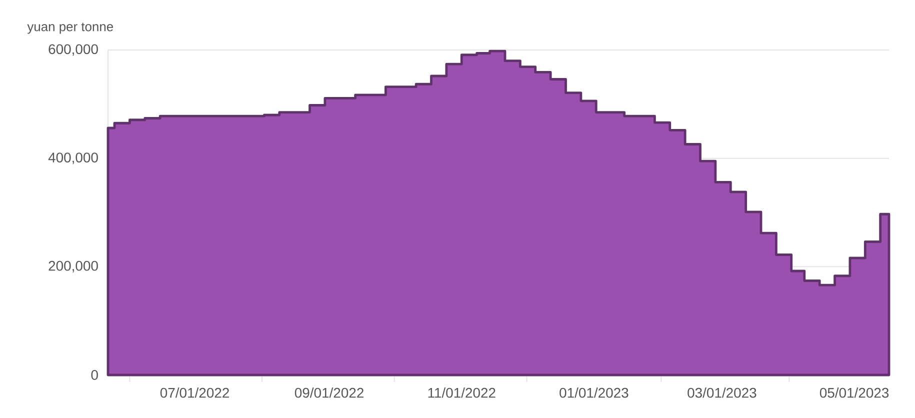  Describe the element at coordinates (854, 393) in the screenshot. I see `x-tick-label: 05/01/2023` at that location.